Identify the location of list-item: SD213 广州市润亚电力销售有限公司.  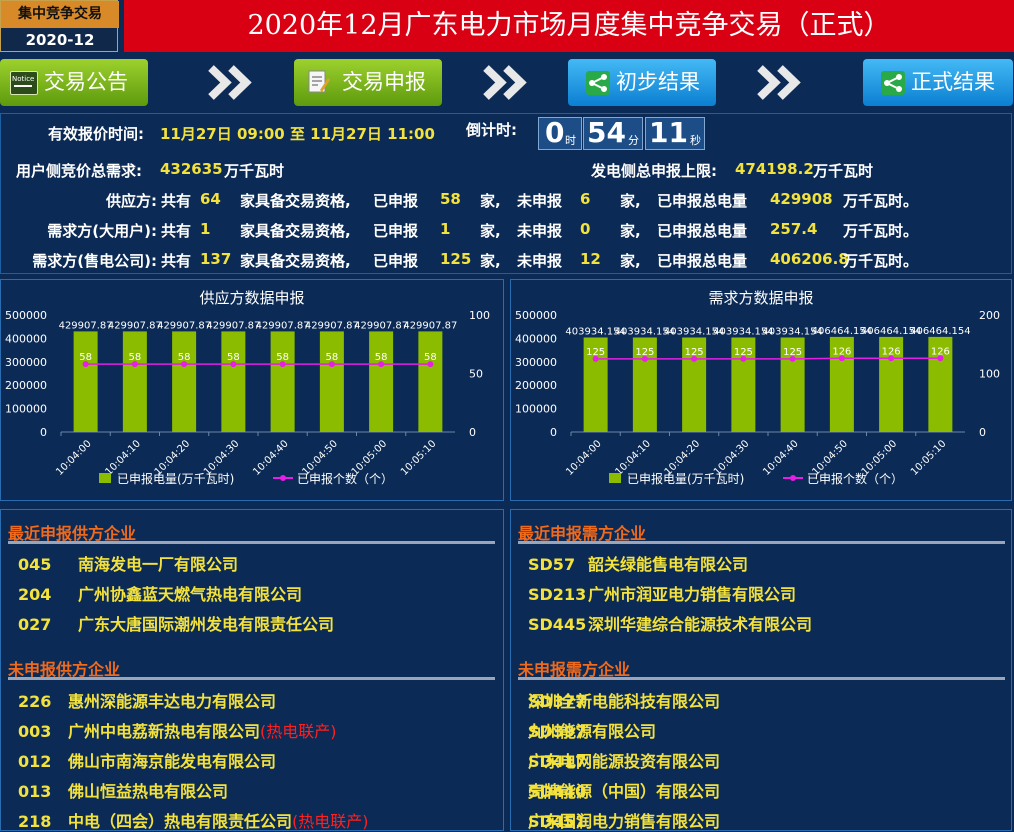
(662, 593).